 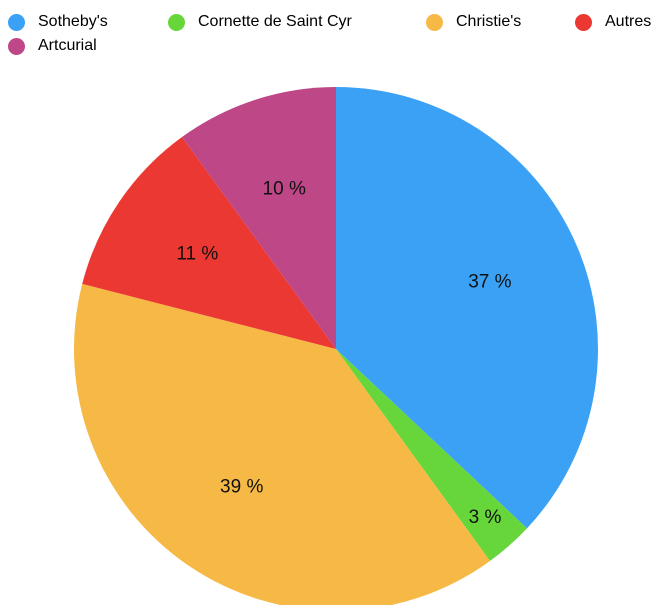 What do you see at coordinates (275, 21) in the screenshot?
I see `legend-label-cornette-de-saint-cyr: Cornette de Saint Cyr` at bounding box center [275, 21].